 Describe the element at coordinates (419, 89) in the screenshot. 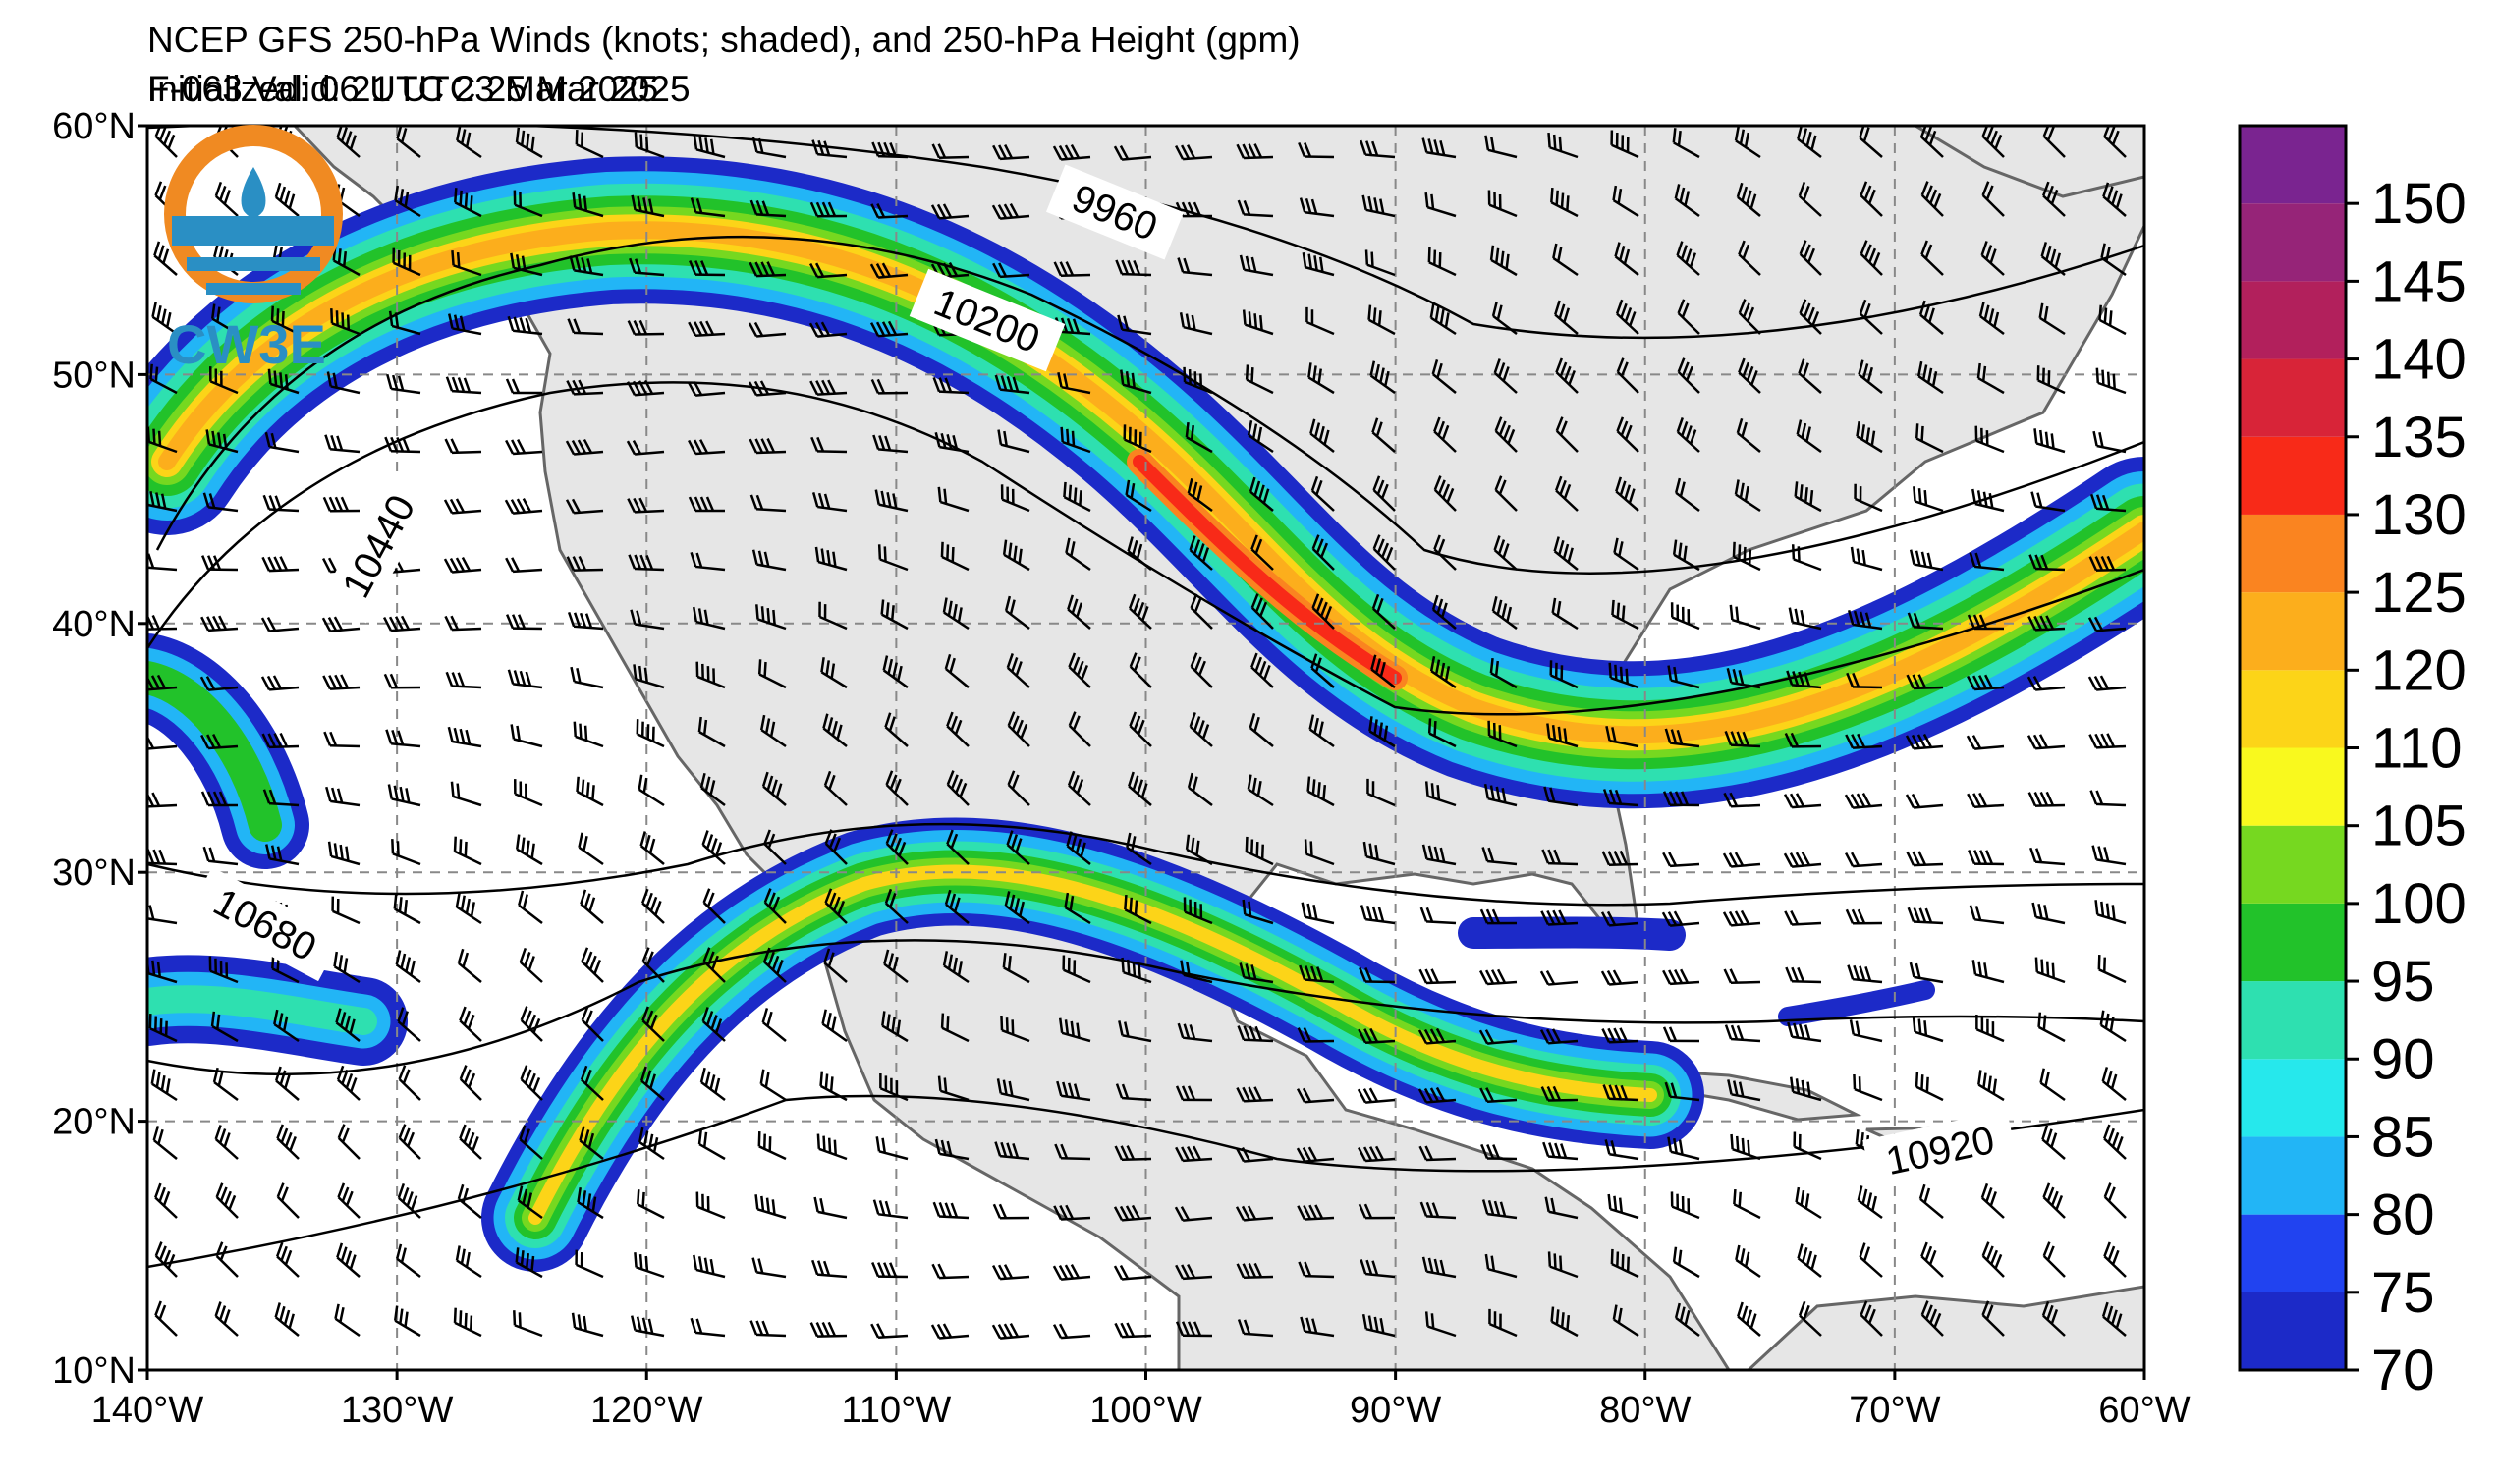

I see `valid-time: F-063 Valid: 21 UTC 25 Mar 2025` at that location.